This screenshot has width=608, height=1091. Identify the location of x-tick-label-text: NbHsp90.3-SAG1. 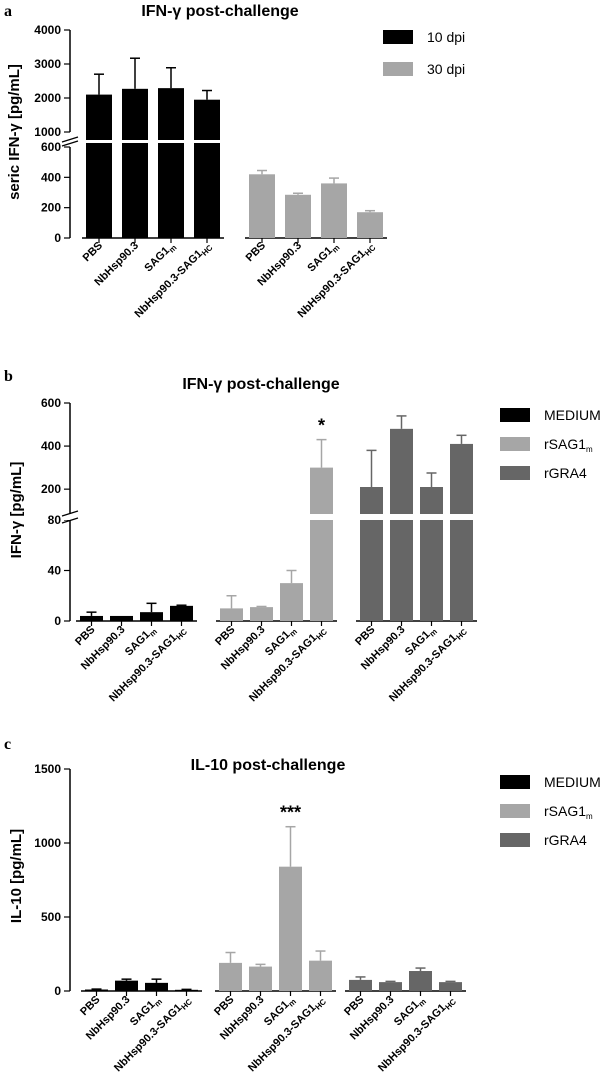
(168, 284).